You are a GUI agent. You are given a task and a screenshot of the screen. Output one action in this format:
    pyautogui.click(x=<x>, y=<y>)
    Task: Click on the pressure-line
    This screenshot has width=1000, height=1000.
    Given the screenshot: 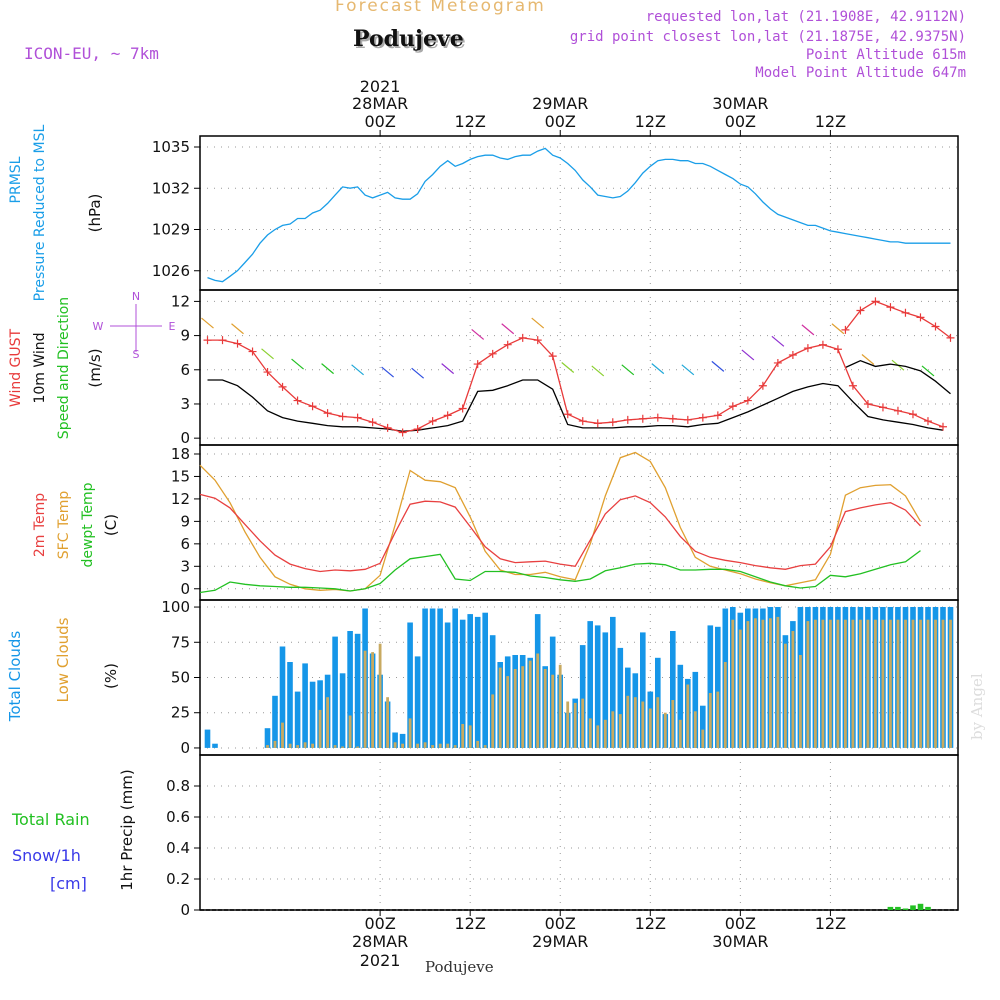 What is the action you would take?
    pyautogui.click(x=579, y=215)
    